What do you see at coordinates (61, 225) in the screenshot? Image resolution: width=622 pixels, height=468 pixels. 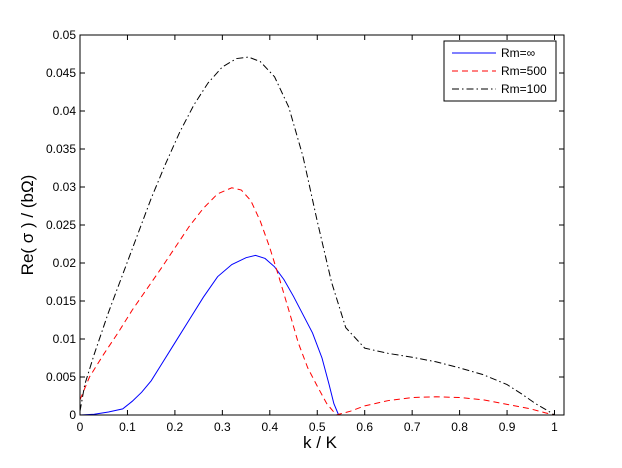 I see `y-tick-label: 0.025` at bounding box center [61, 225].